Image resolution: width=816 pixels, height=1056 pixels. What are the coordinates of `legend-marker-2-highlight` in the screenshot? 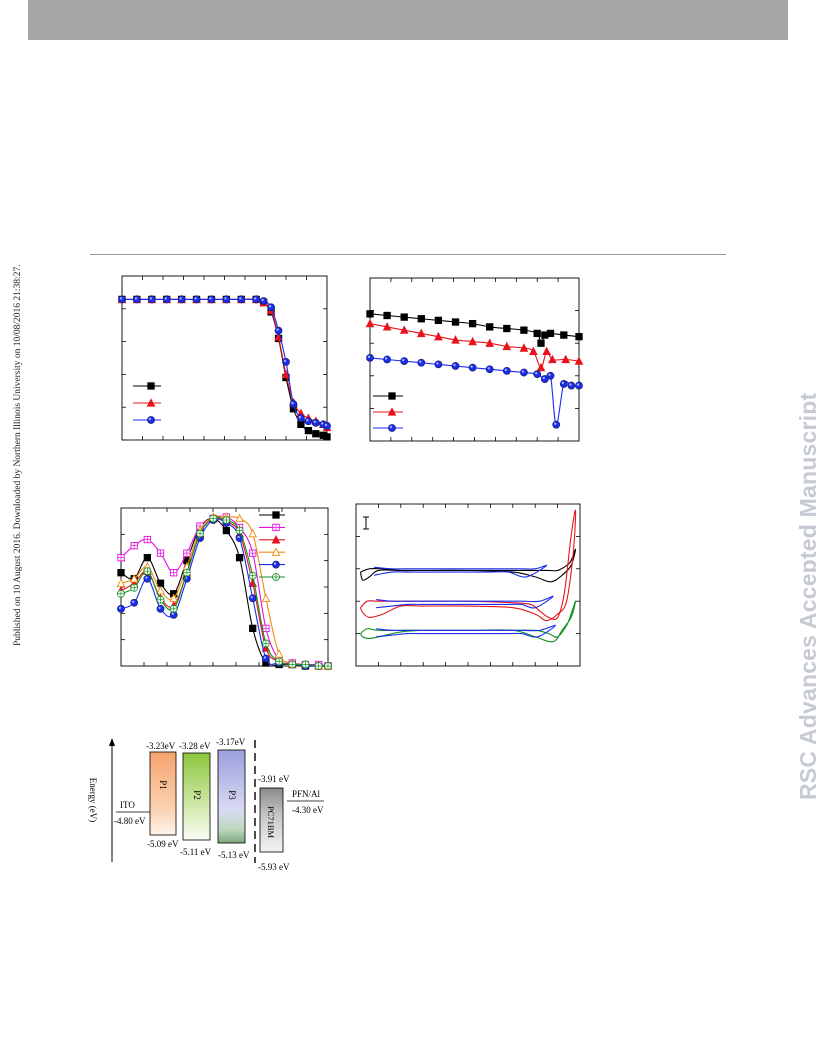 It's located at (391, 427).